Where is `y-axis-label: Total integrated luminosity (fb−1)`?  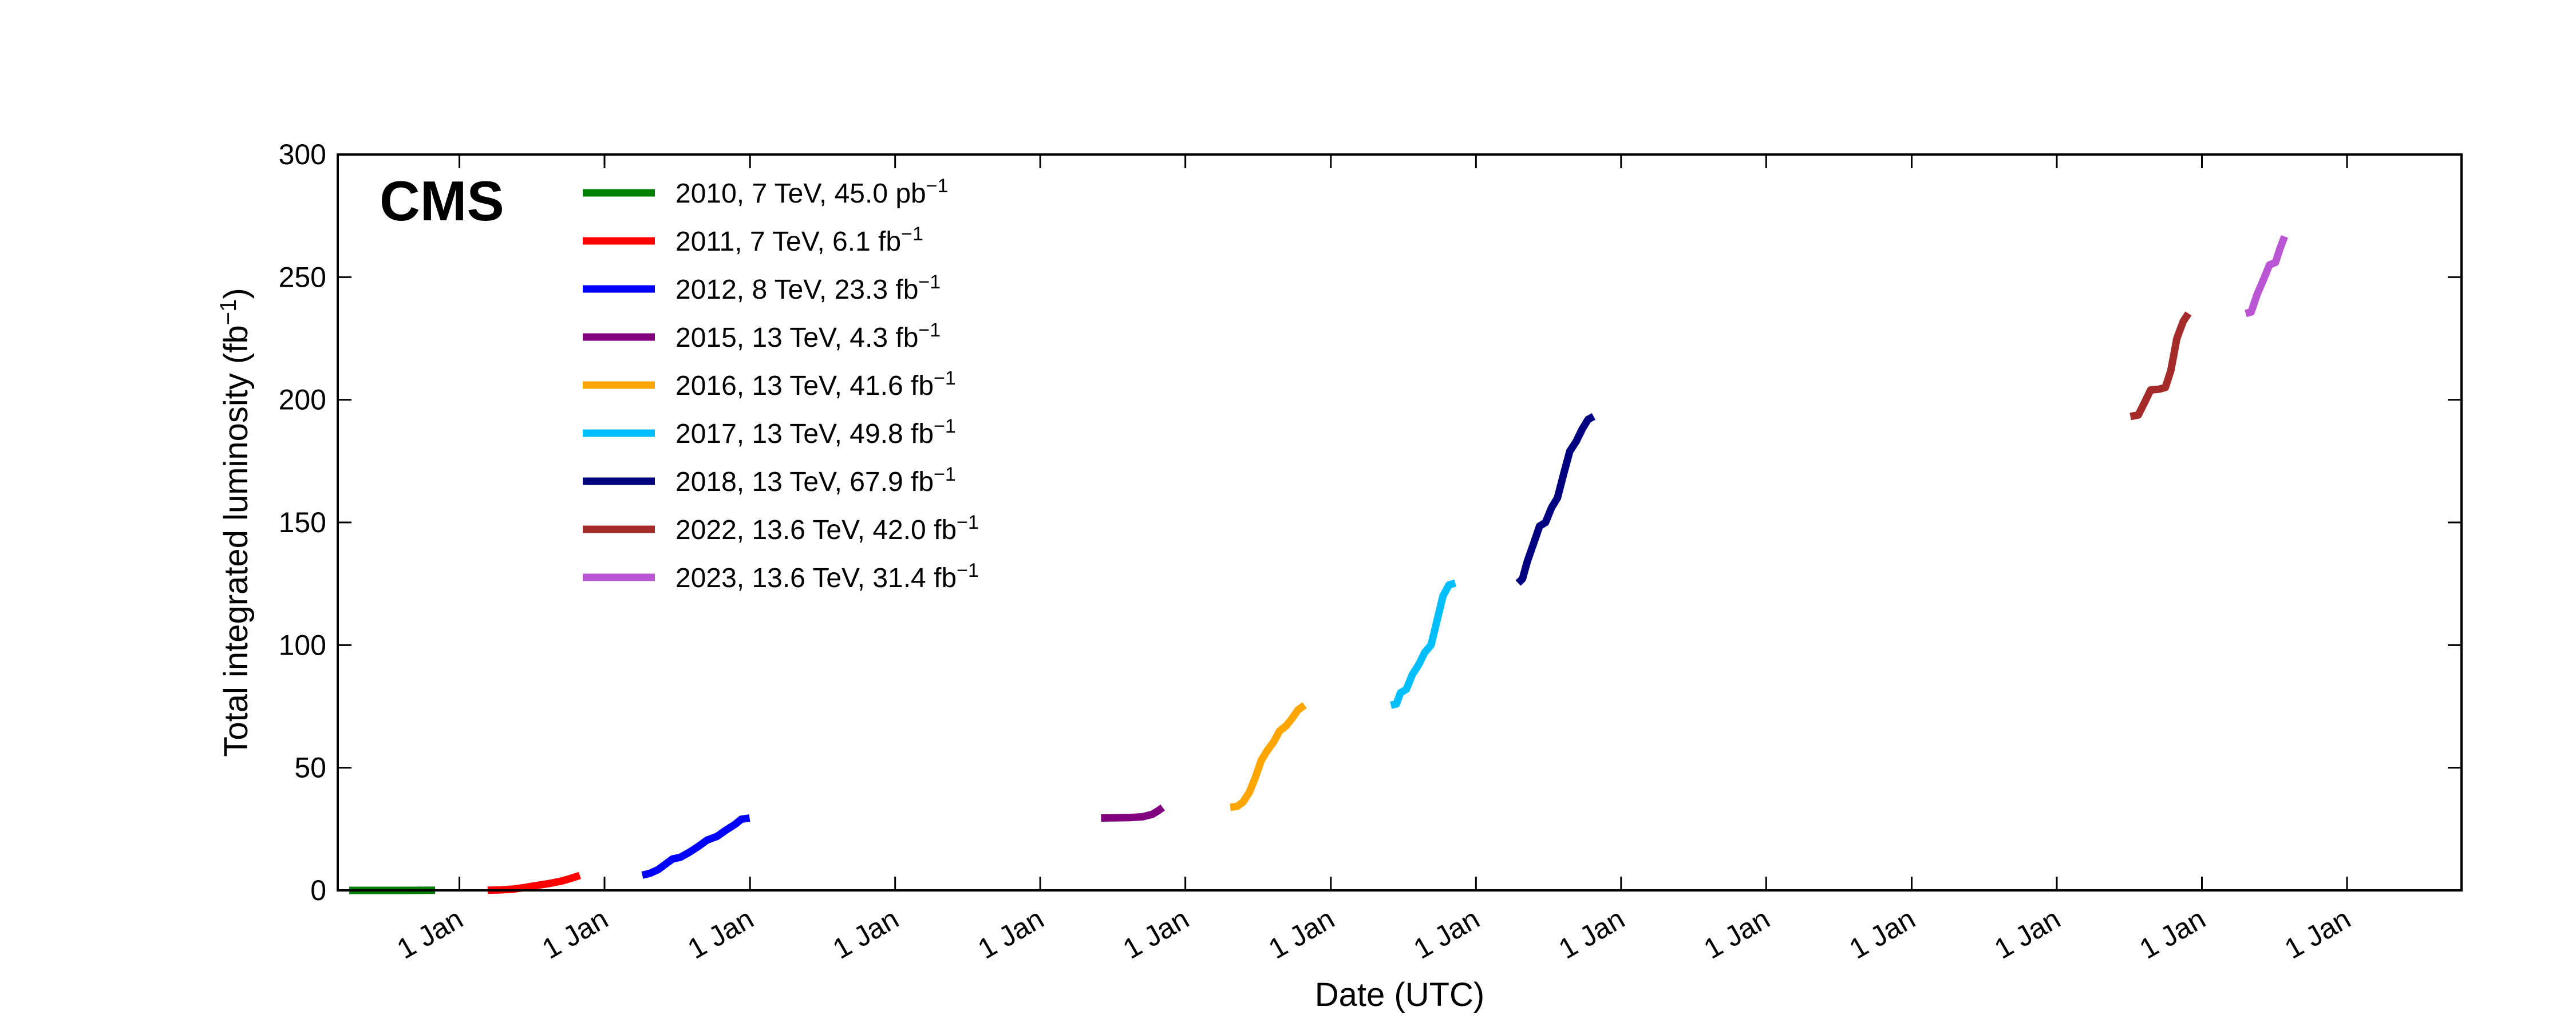
y-axis-label: Total integrated luminosity (fb−1) is located at coordinates (235, 522).